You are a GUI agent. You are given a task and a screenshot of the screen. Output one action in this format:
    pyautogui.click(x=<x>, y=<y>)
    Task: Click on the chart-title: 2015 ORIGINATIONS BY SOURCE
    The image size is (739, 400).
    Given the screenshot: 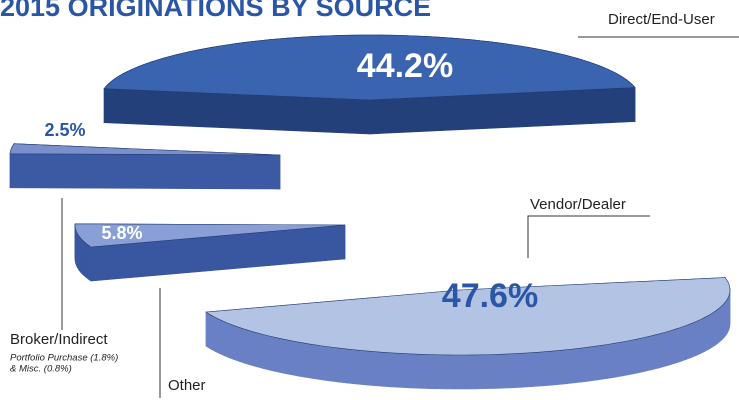 What is the action you would take?
    pyautogui.click(x=215, y=11)
    